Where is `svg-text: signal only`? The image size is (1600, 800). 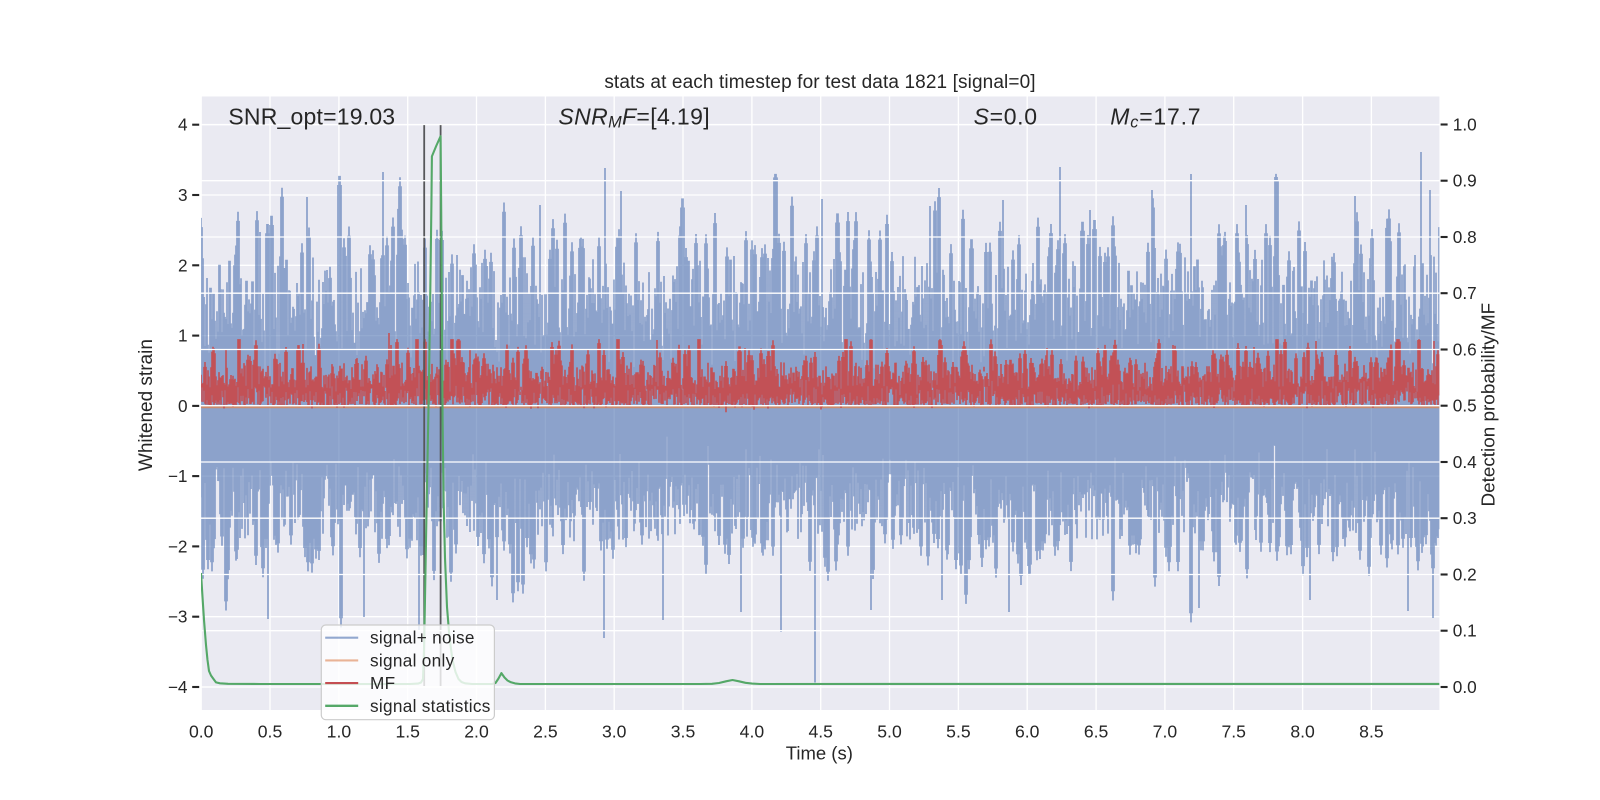 svg-text: signal only is located at coordinates (412, 660).